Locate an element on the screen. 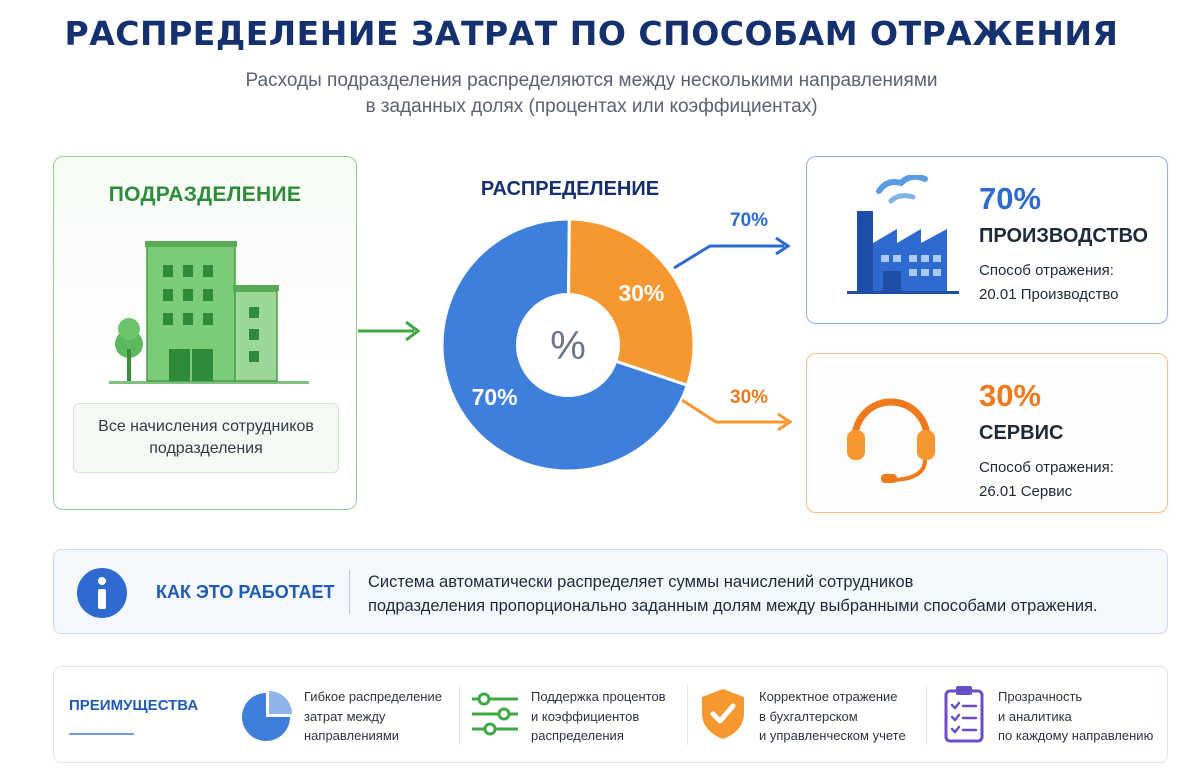 This screenshot has height=780, width=1183. arrow-to-service-icon is located at coordinates (737, 415).